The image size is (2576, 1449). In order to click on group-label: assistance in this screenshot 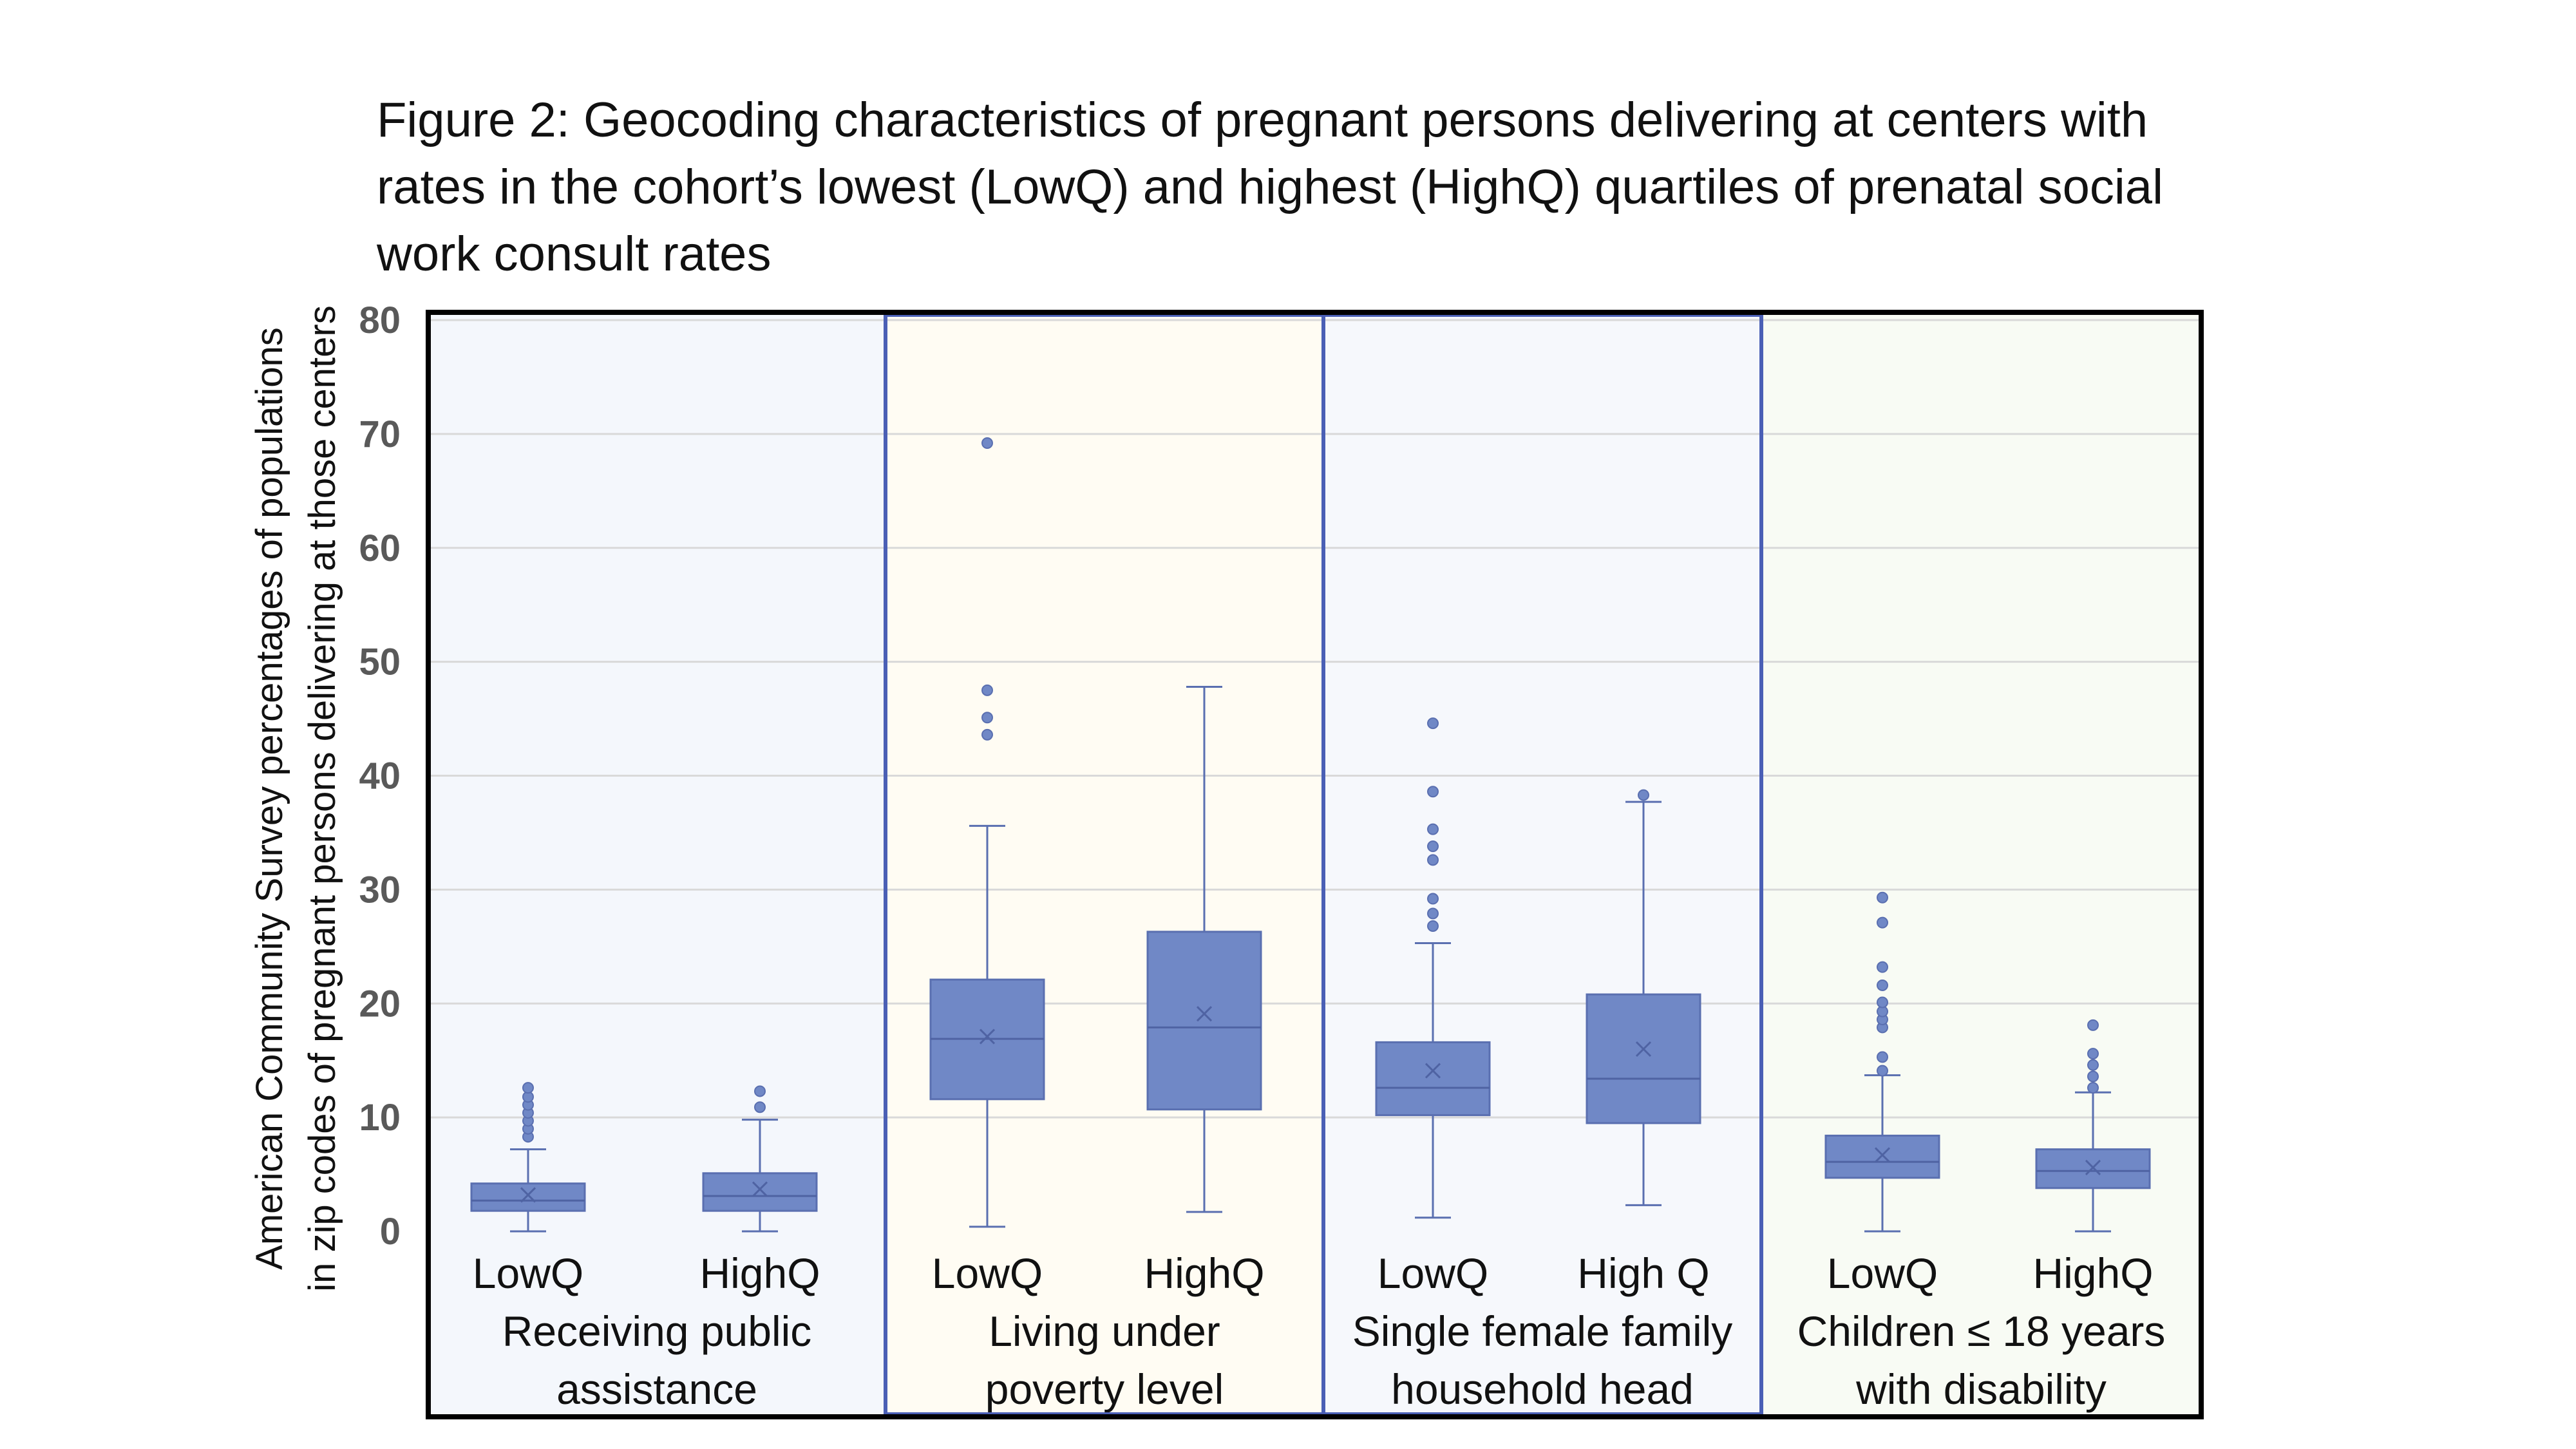, I will do `click(656, 1389)`.